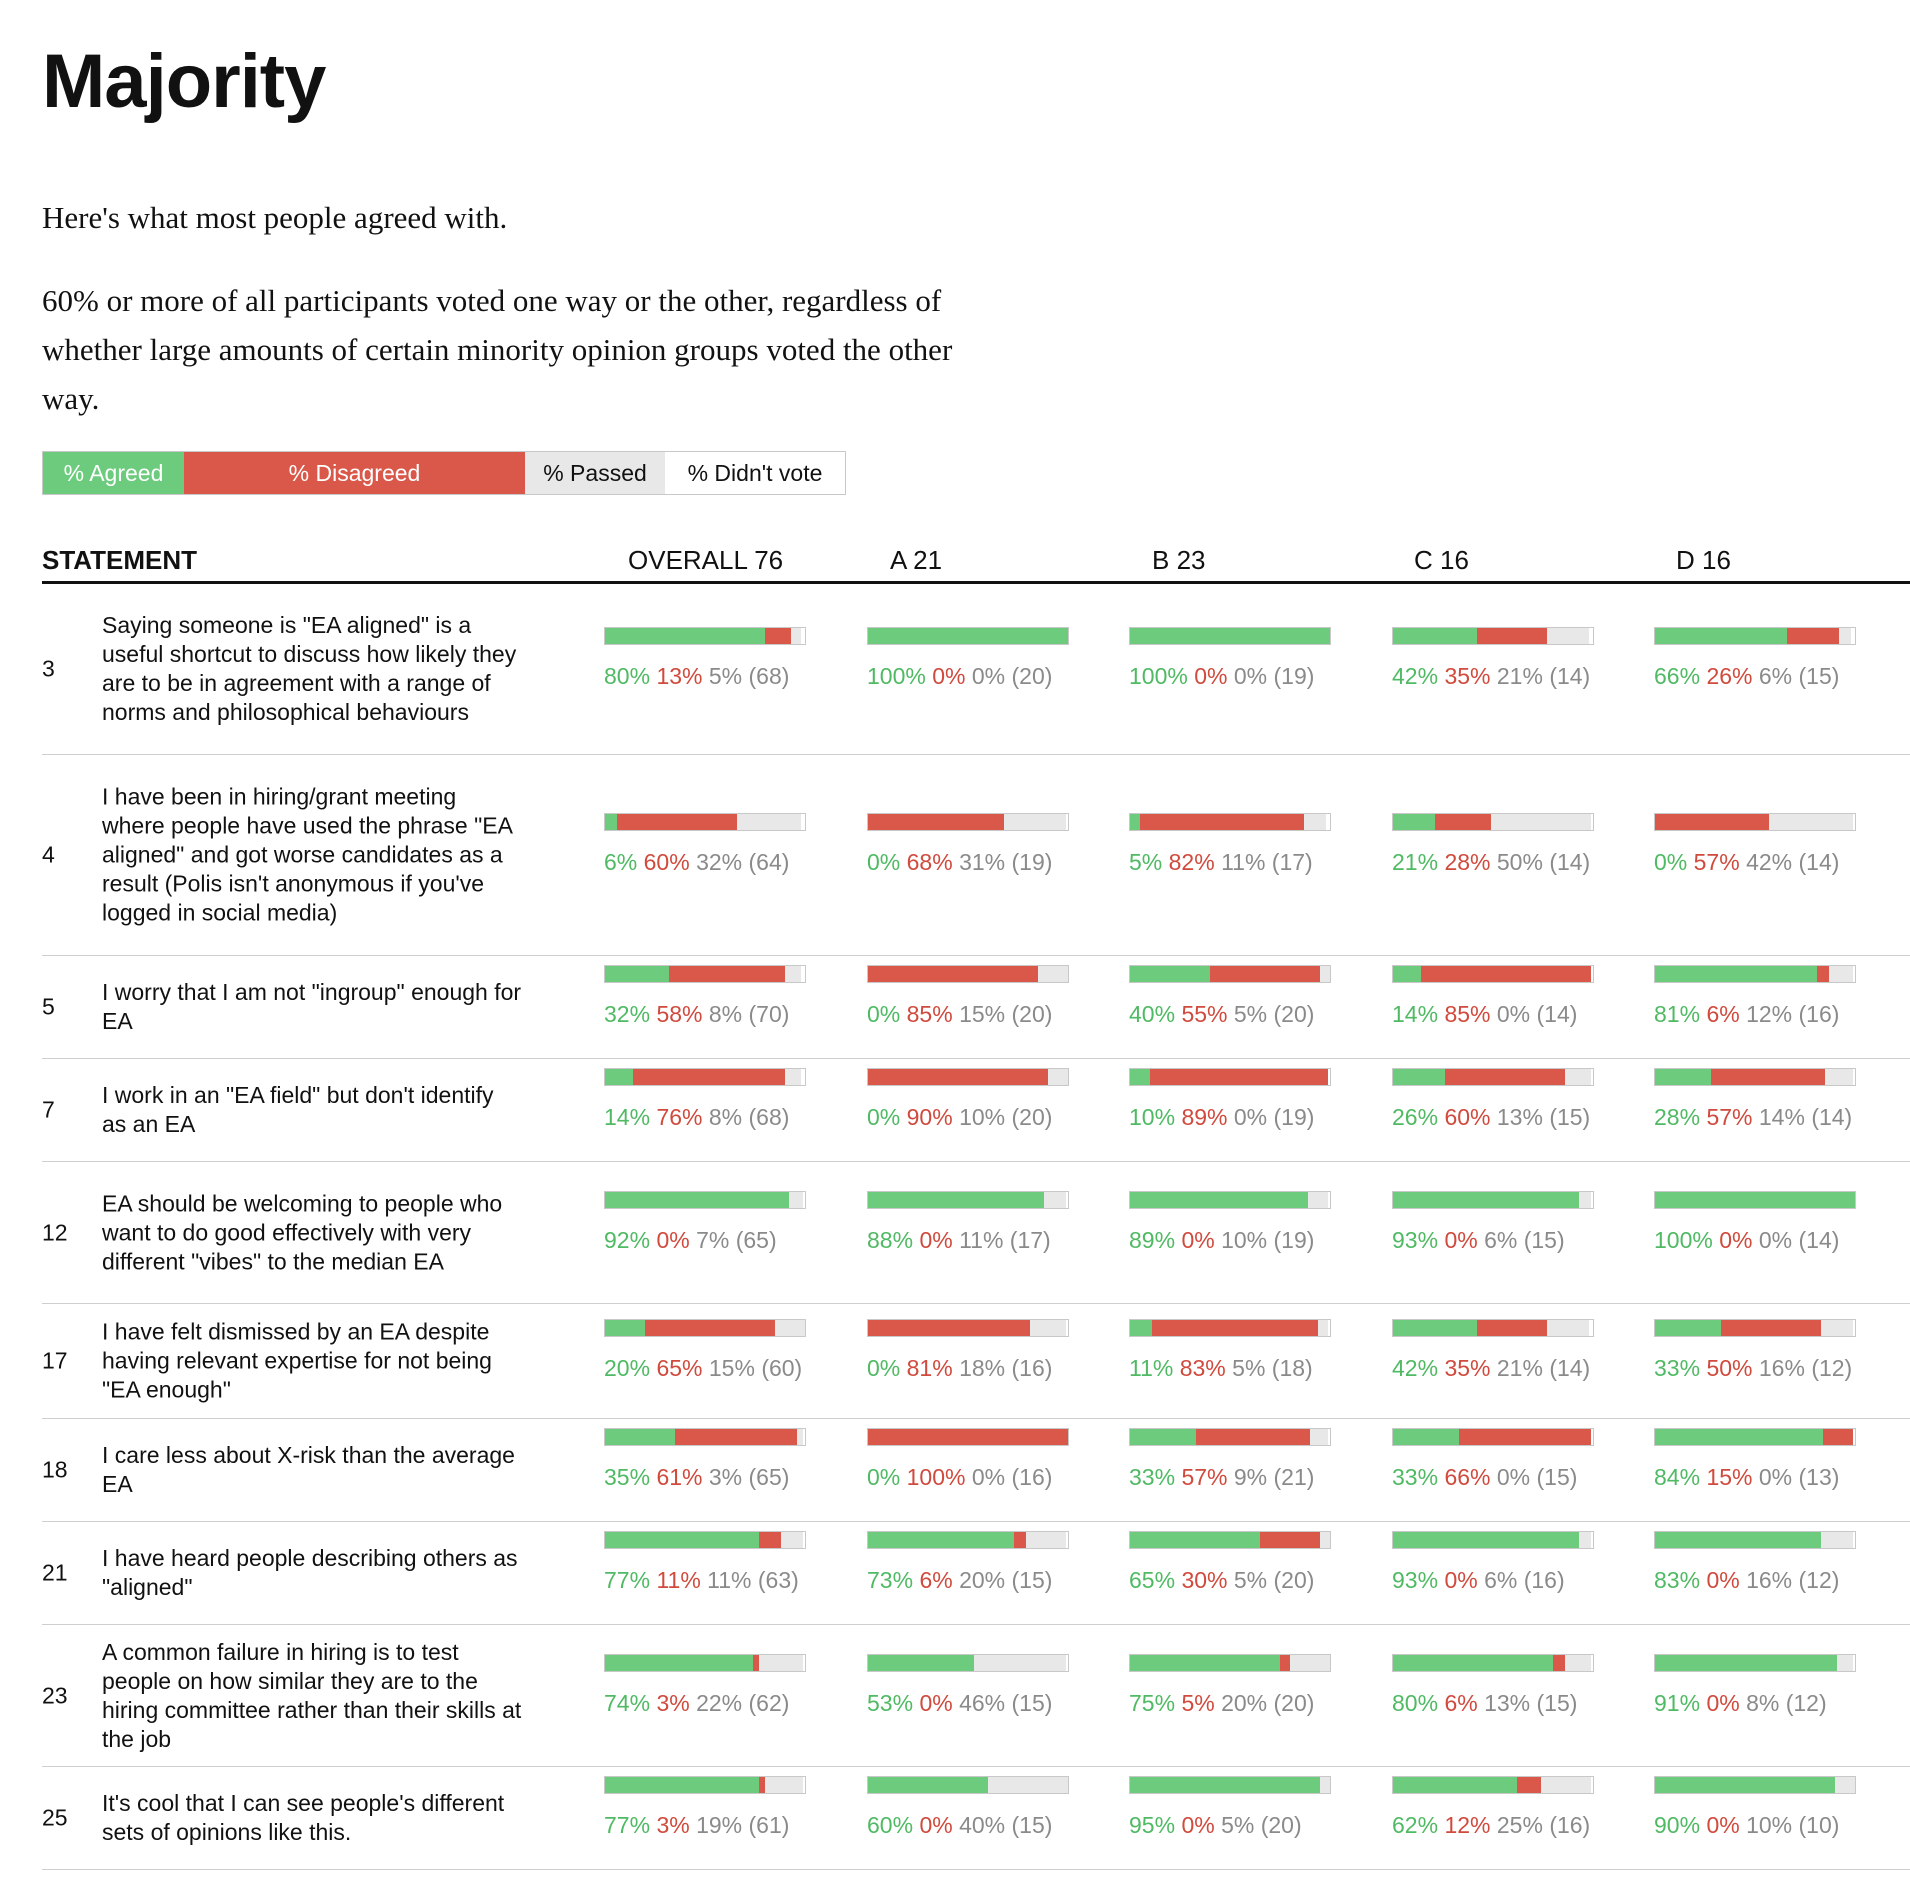  What do you see at coordinates (1512, 1117) in the screenshot?
I see `vote-numbers: 26% 60% 13% (15)` at bounding box center [1512, 1117].